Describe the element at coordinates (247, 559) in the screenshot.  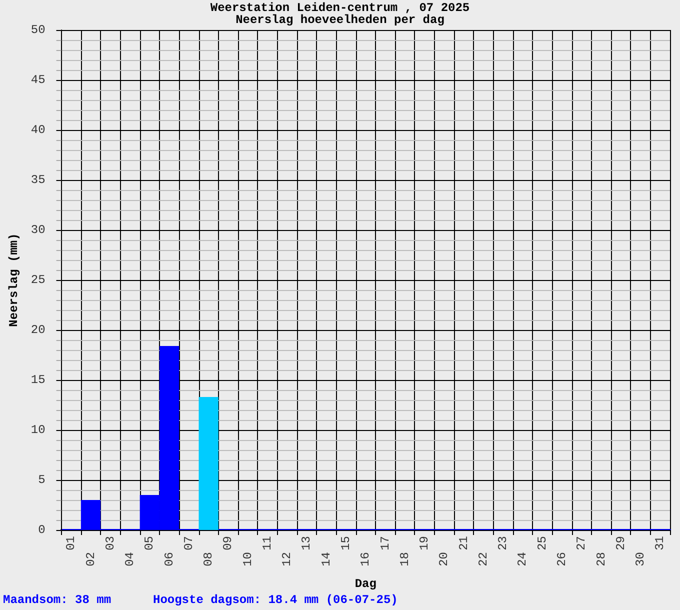
I see `x-tick-label: 10` at that location.